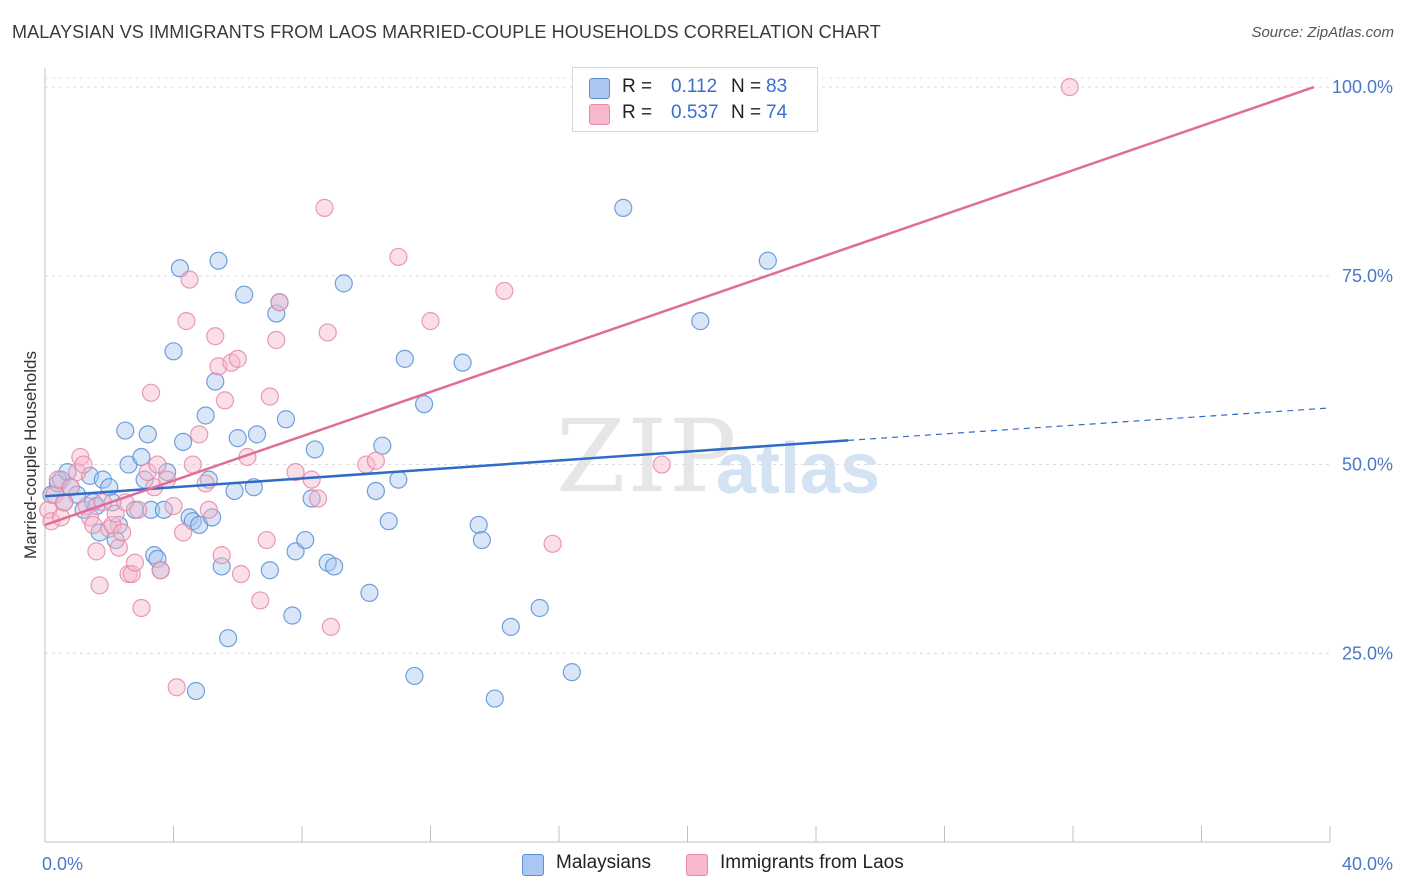 This screenshot has height=892, width=1406. What do you see at coordinates (1322, 32) in the screenshot?
I see `source-label: Source: ZipAtlas.com` at bounding box center [1322, 32].